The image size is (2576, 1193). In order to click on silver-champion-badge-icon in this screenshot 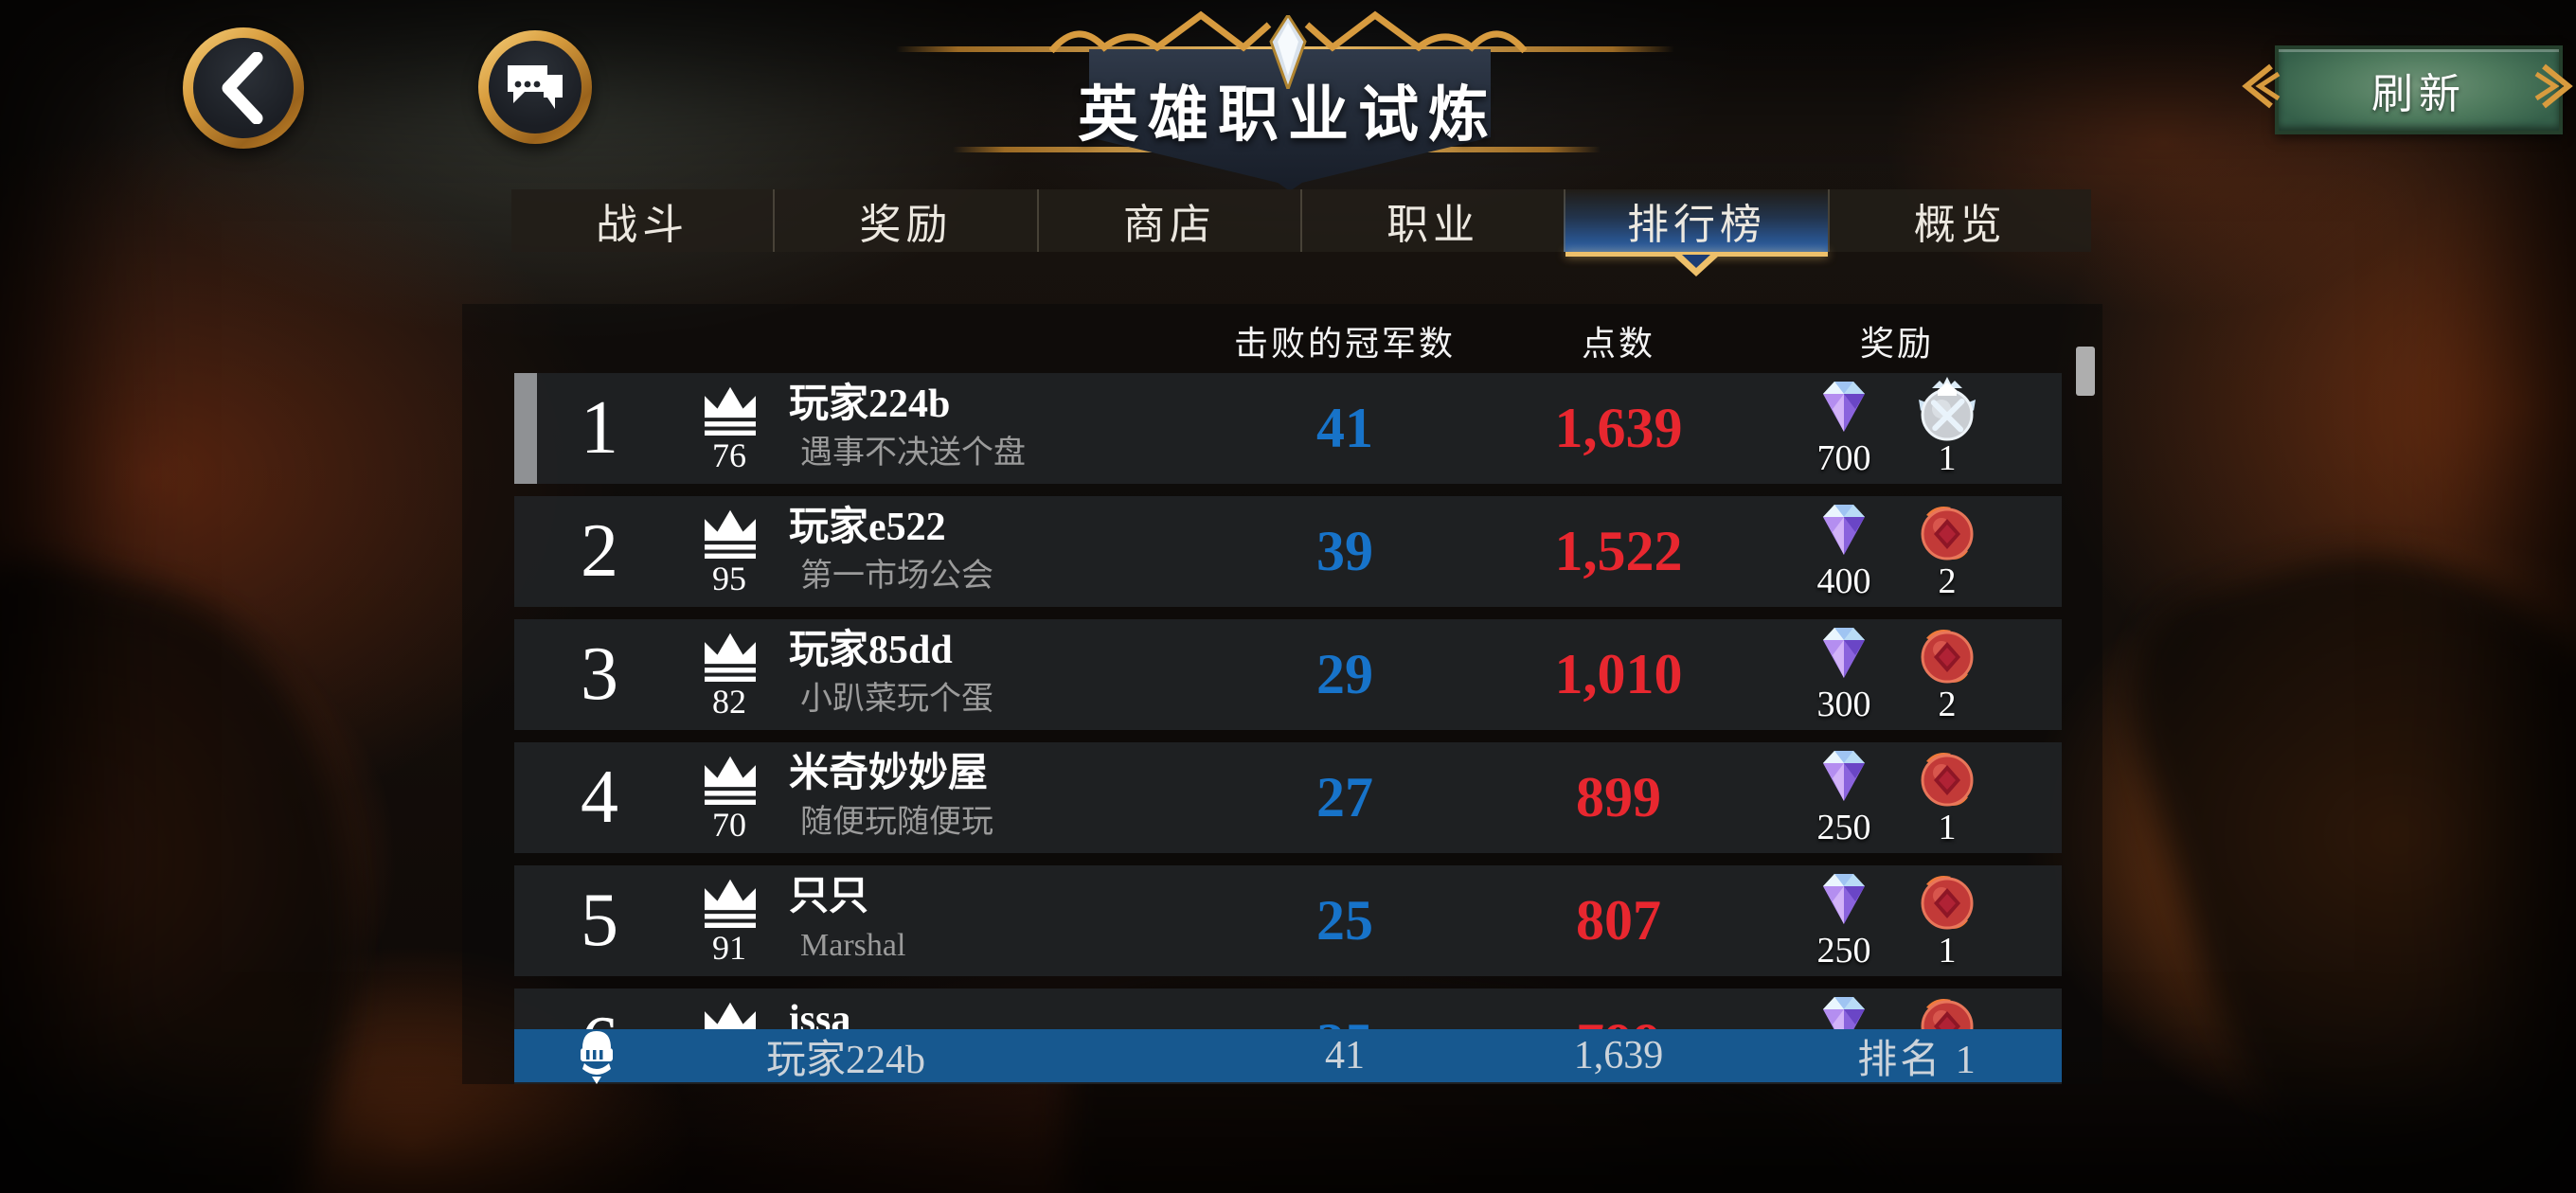, I will do `click(1947, 409)`.